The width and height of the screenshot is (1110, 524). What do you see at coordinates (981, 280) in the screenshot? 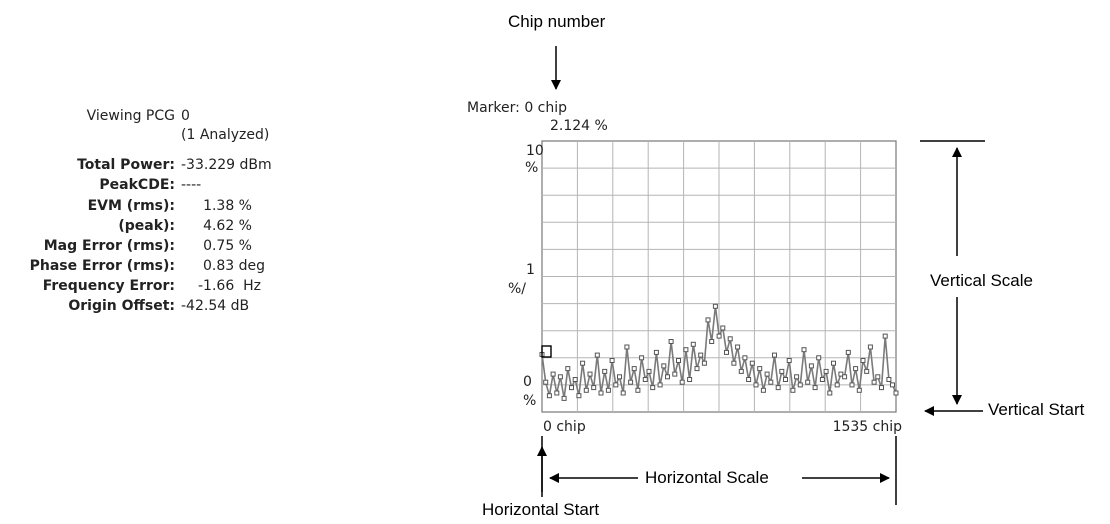
I see `vertical-scale-annotation: Vertical Scale` at bounding box center [981, 280].